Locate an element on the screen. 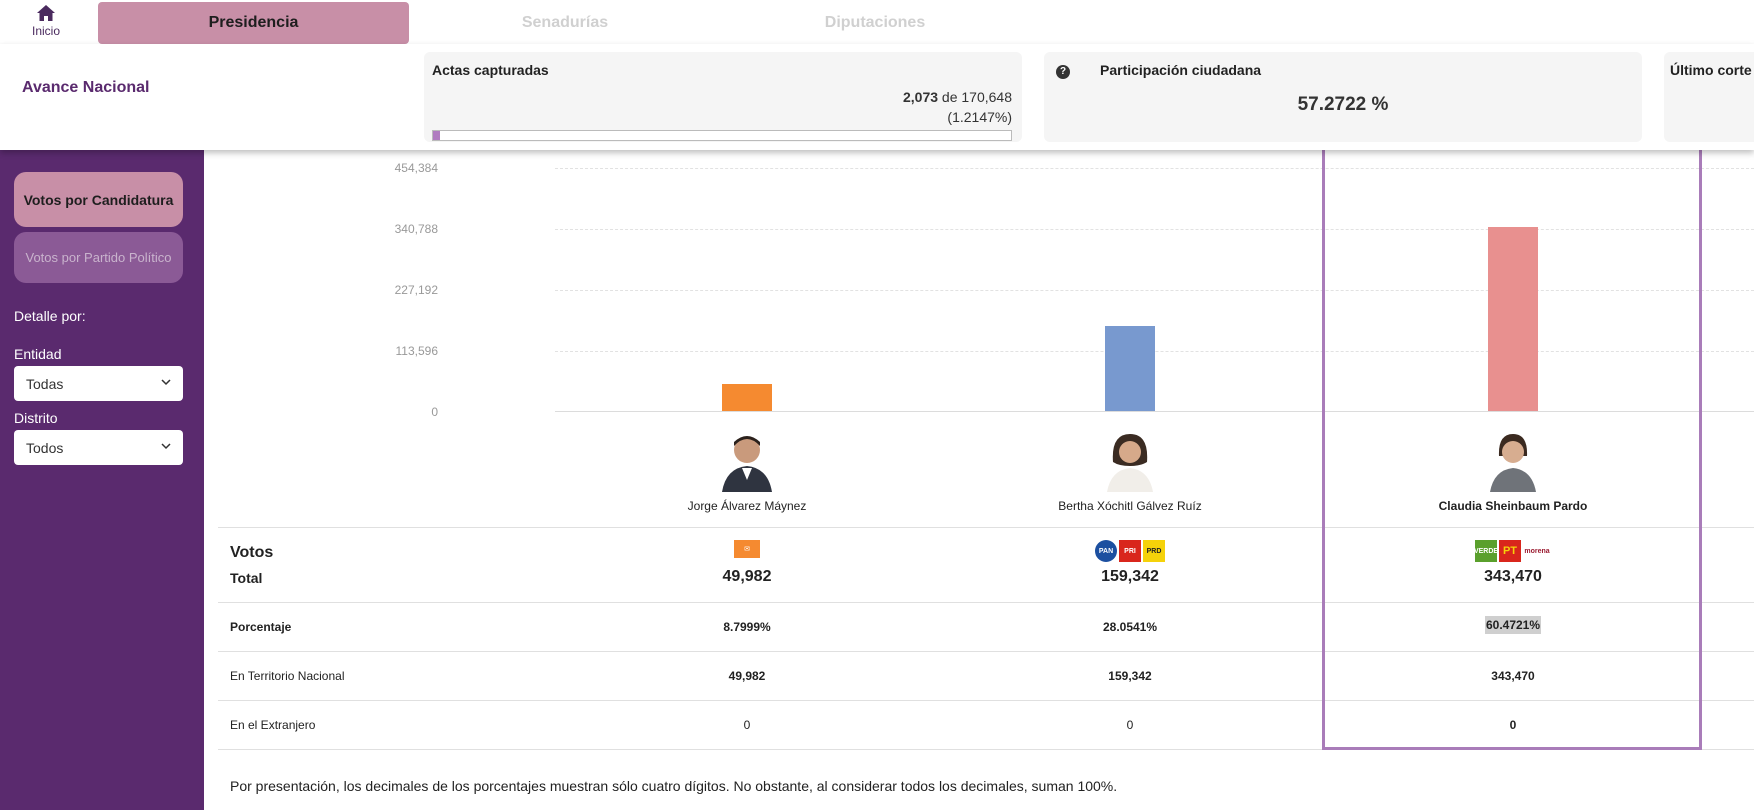 The height and width of the screenshot is (810, 1754). candidate-name: Claudia Sheinbaum Pardo is located at coordinates (1513, 506).